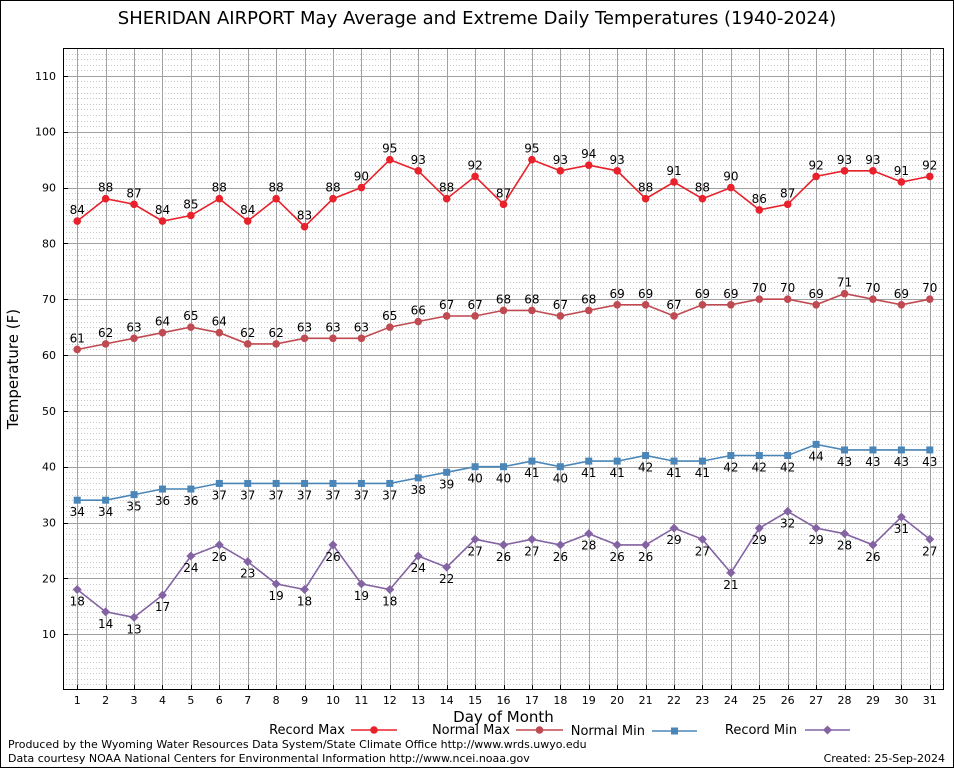  Describe the element at coordinates (77, 602) in the screenshot. I see `data-label: 18` at that location.